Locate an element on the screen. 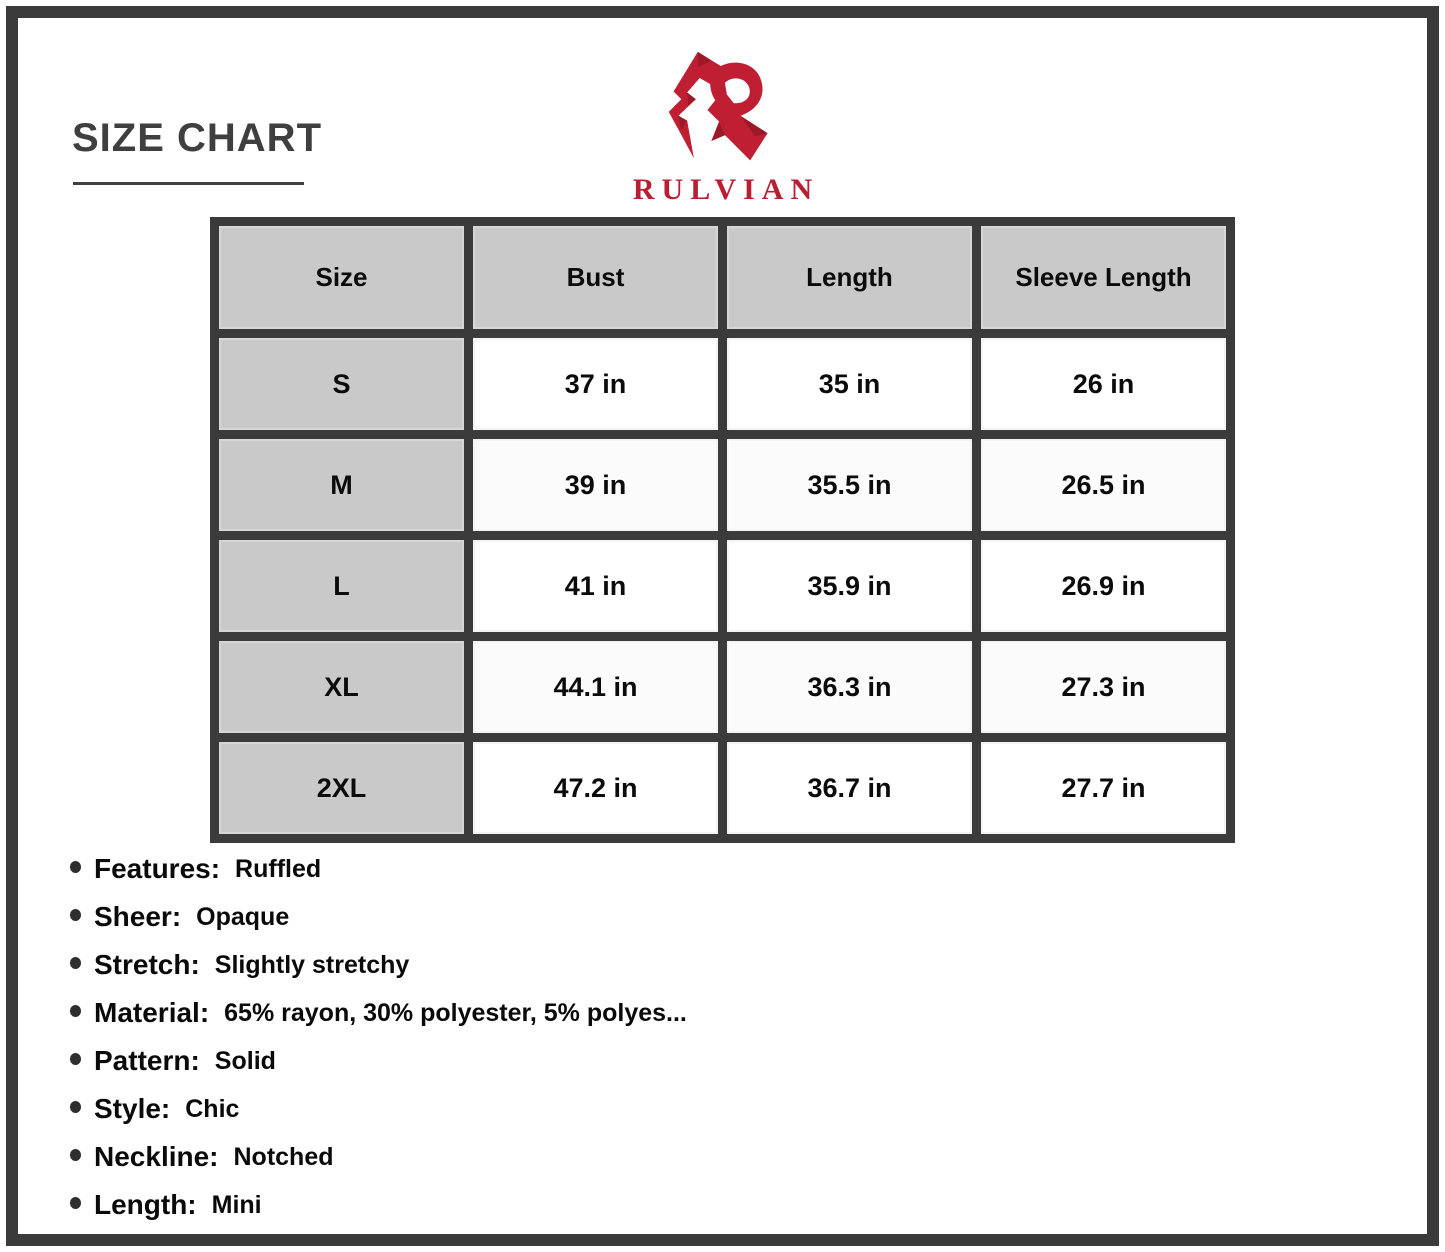 Image resolution: width=1445 pixels, height=1252 pixels. detail-value: Slightly stretchy is located at coordinates (312, 964).